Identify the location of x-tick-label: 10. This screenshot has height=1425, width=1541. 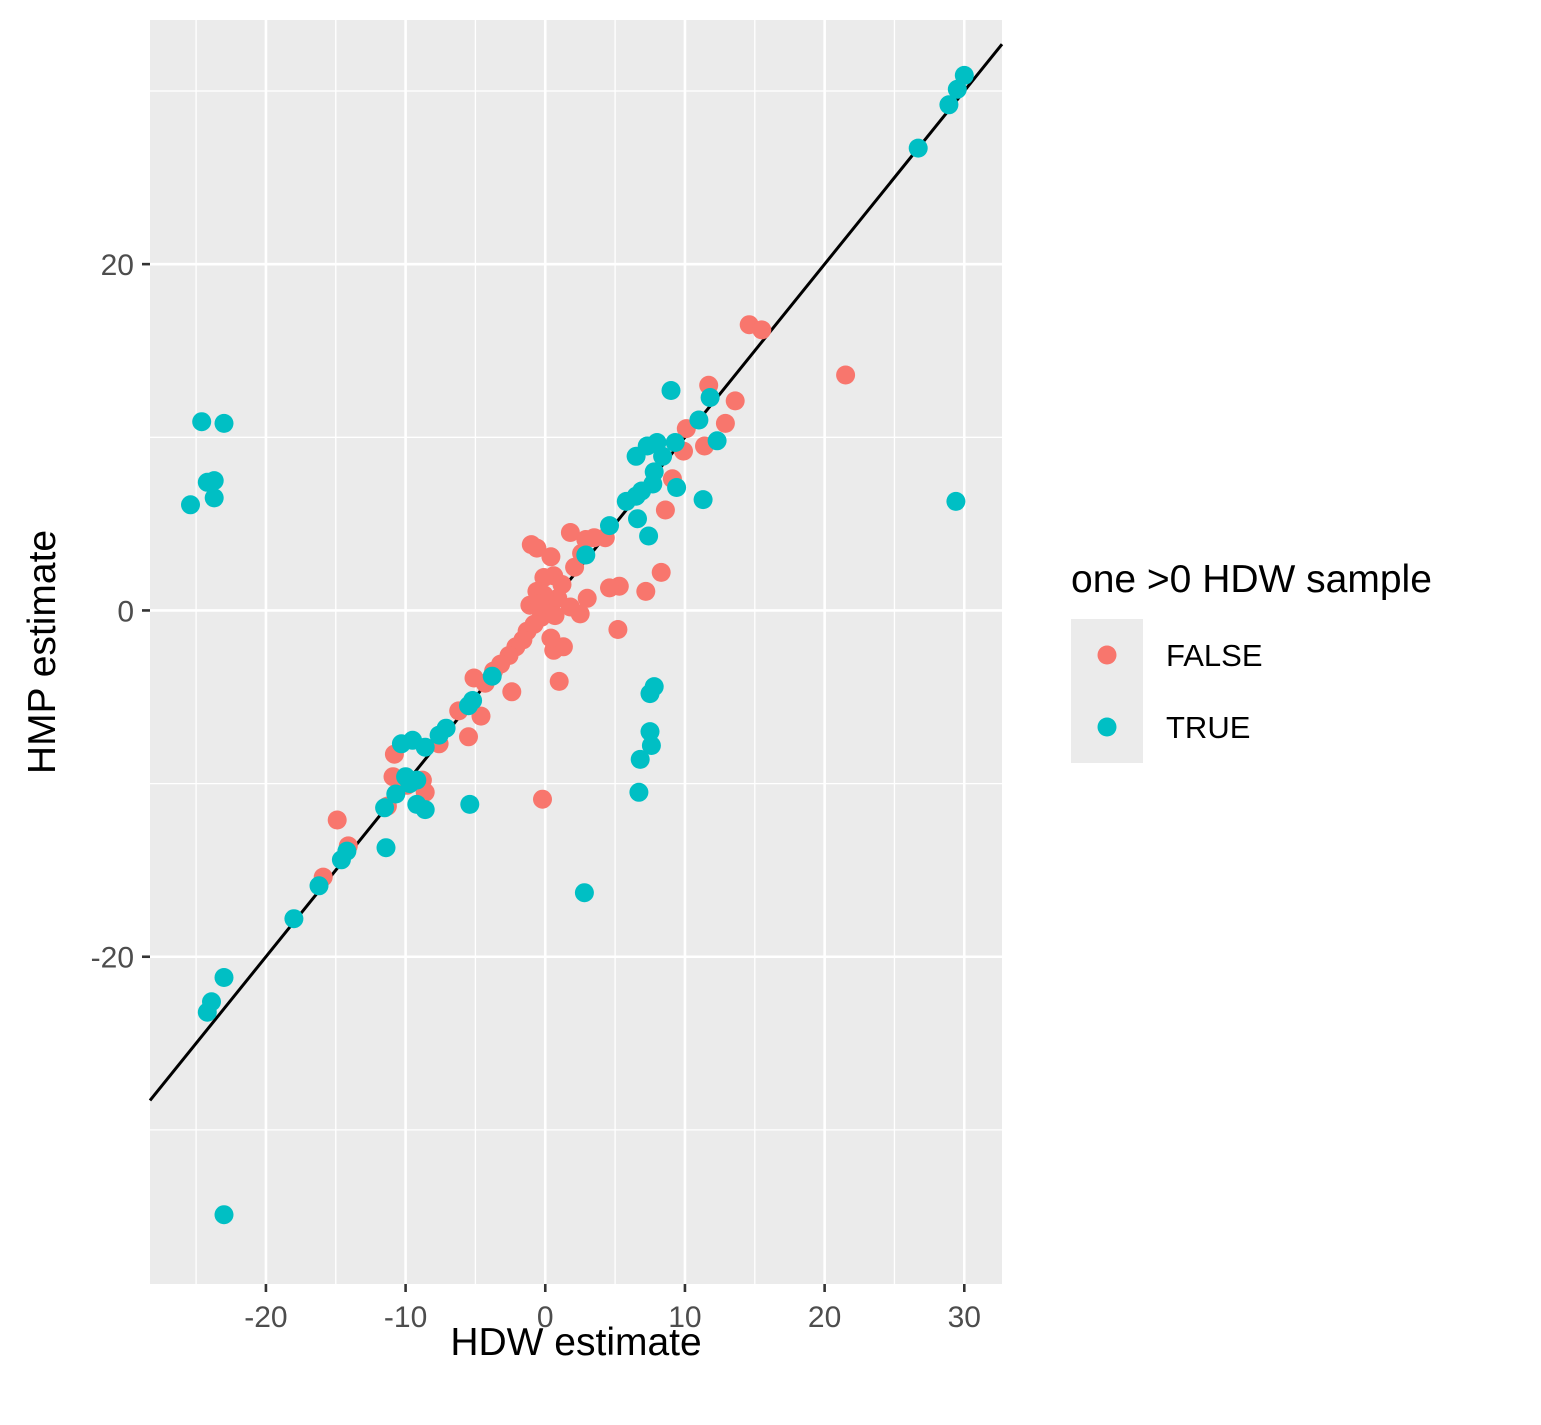
(684, 1317).